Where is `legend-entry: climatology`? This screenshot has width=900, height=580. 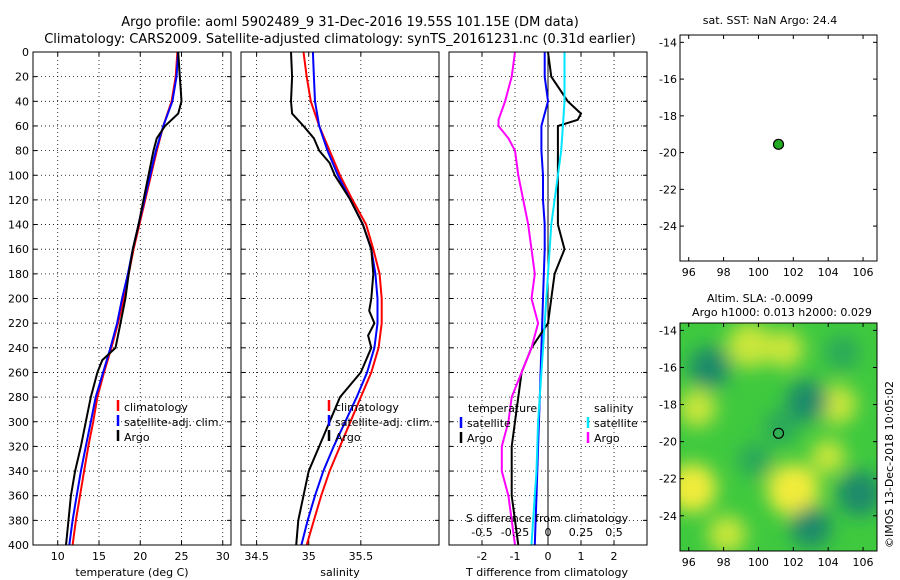
legend-entry: climatology is located at coordinates (367, 407).